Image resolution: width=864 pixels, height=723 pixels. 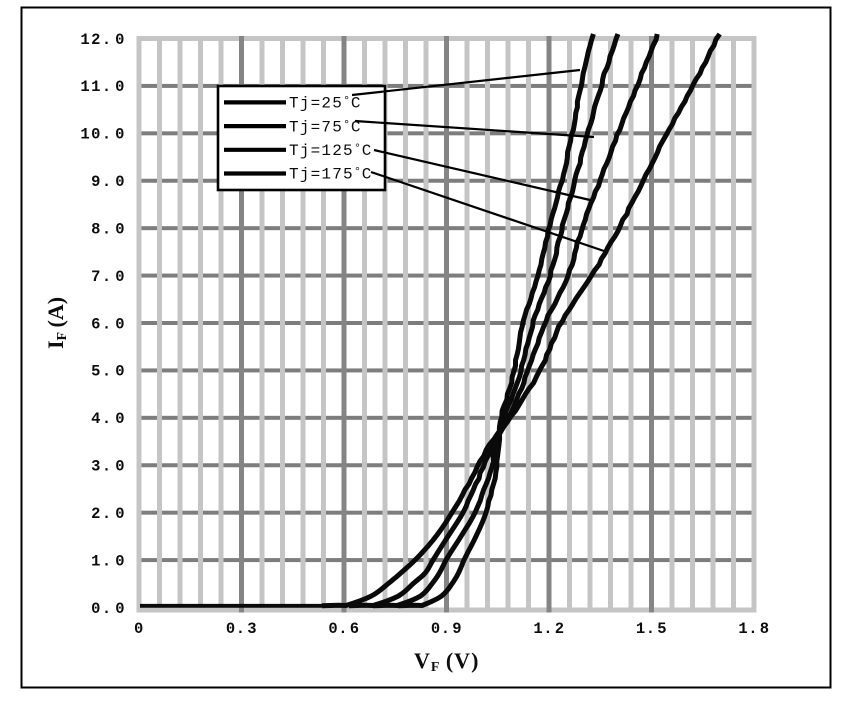 What do you see at coordinates (103, 40) in the screenshot?
I see `svg-text: 12. 0` at bounding box center [103, 40].